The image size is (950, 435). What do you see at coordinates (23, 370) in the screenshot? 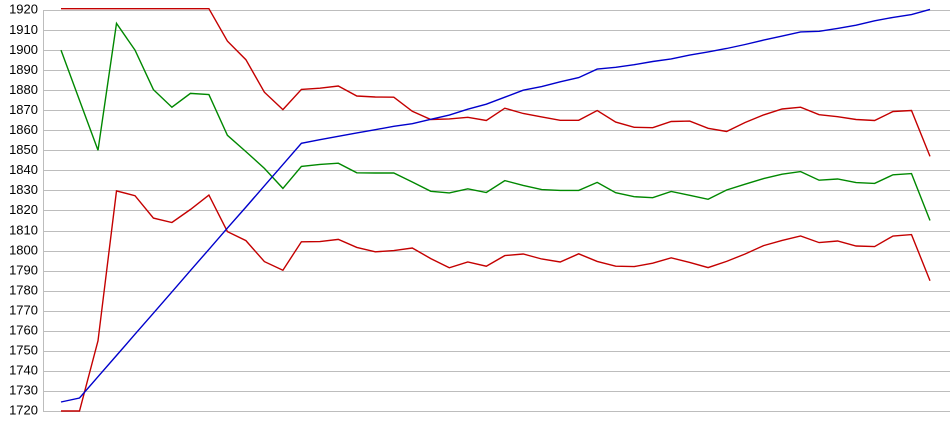
I see `svg-text: 1740` at bounding box center [23, 370].